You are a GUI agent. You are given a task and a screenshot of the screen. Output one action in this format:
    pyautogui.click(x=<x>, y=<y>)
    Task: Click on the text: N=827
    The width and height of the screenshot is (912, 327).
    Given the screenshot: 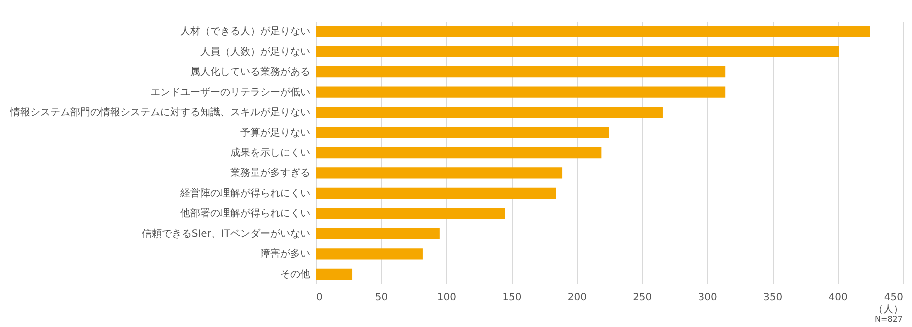 What is the action you would take?
    pyautogui.click(x=889, y=319)
    